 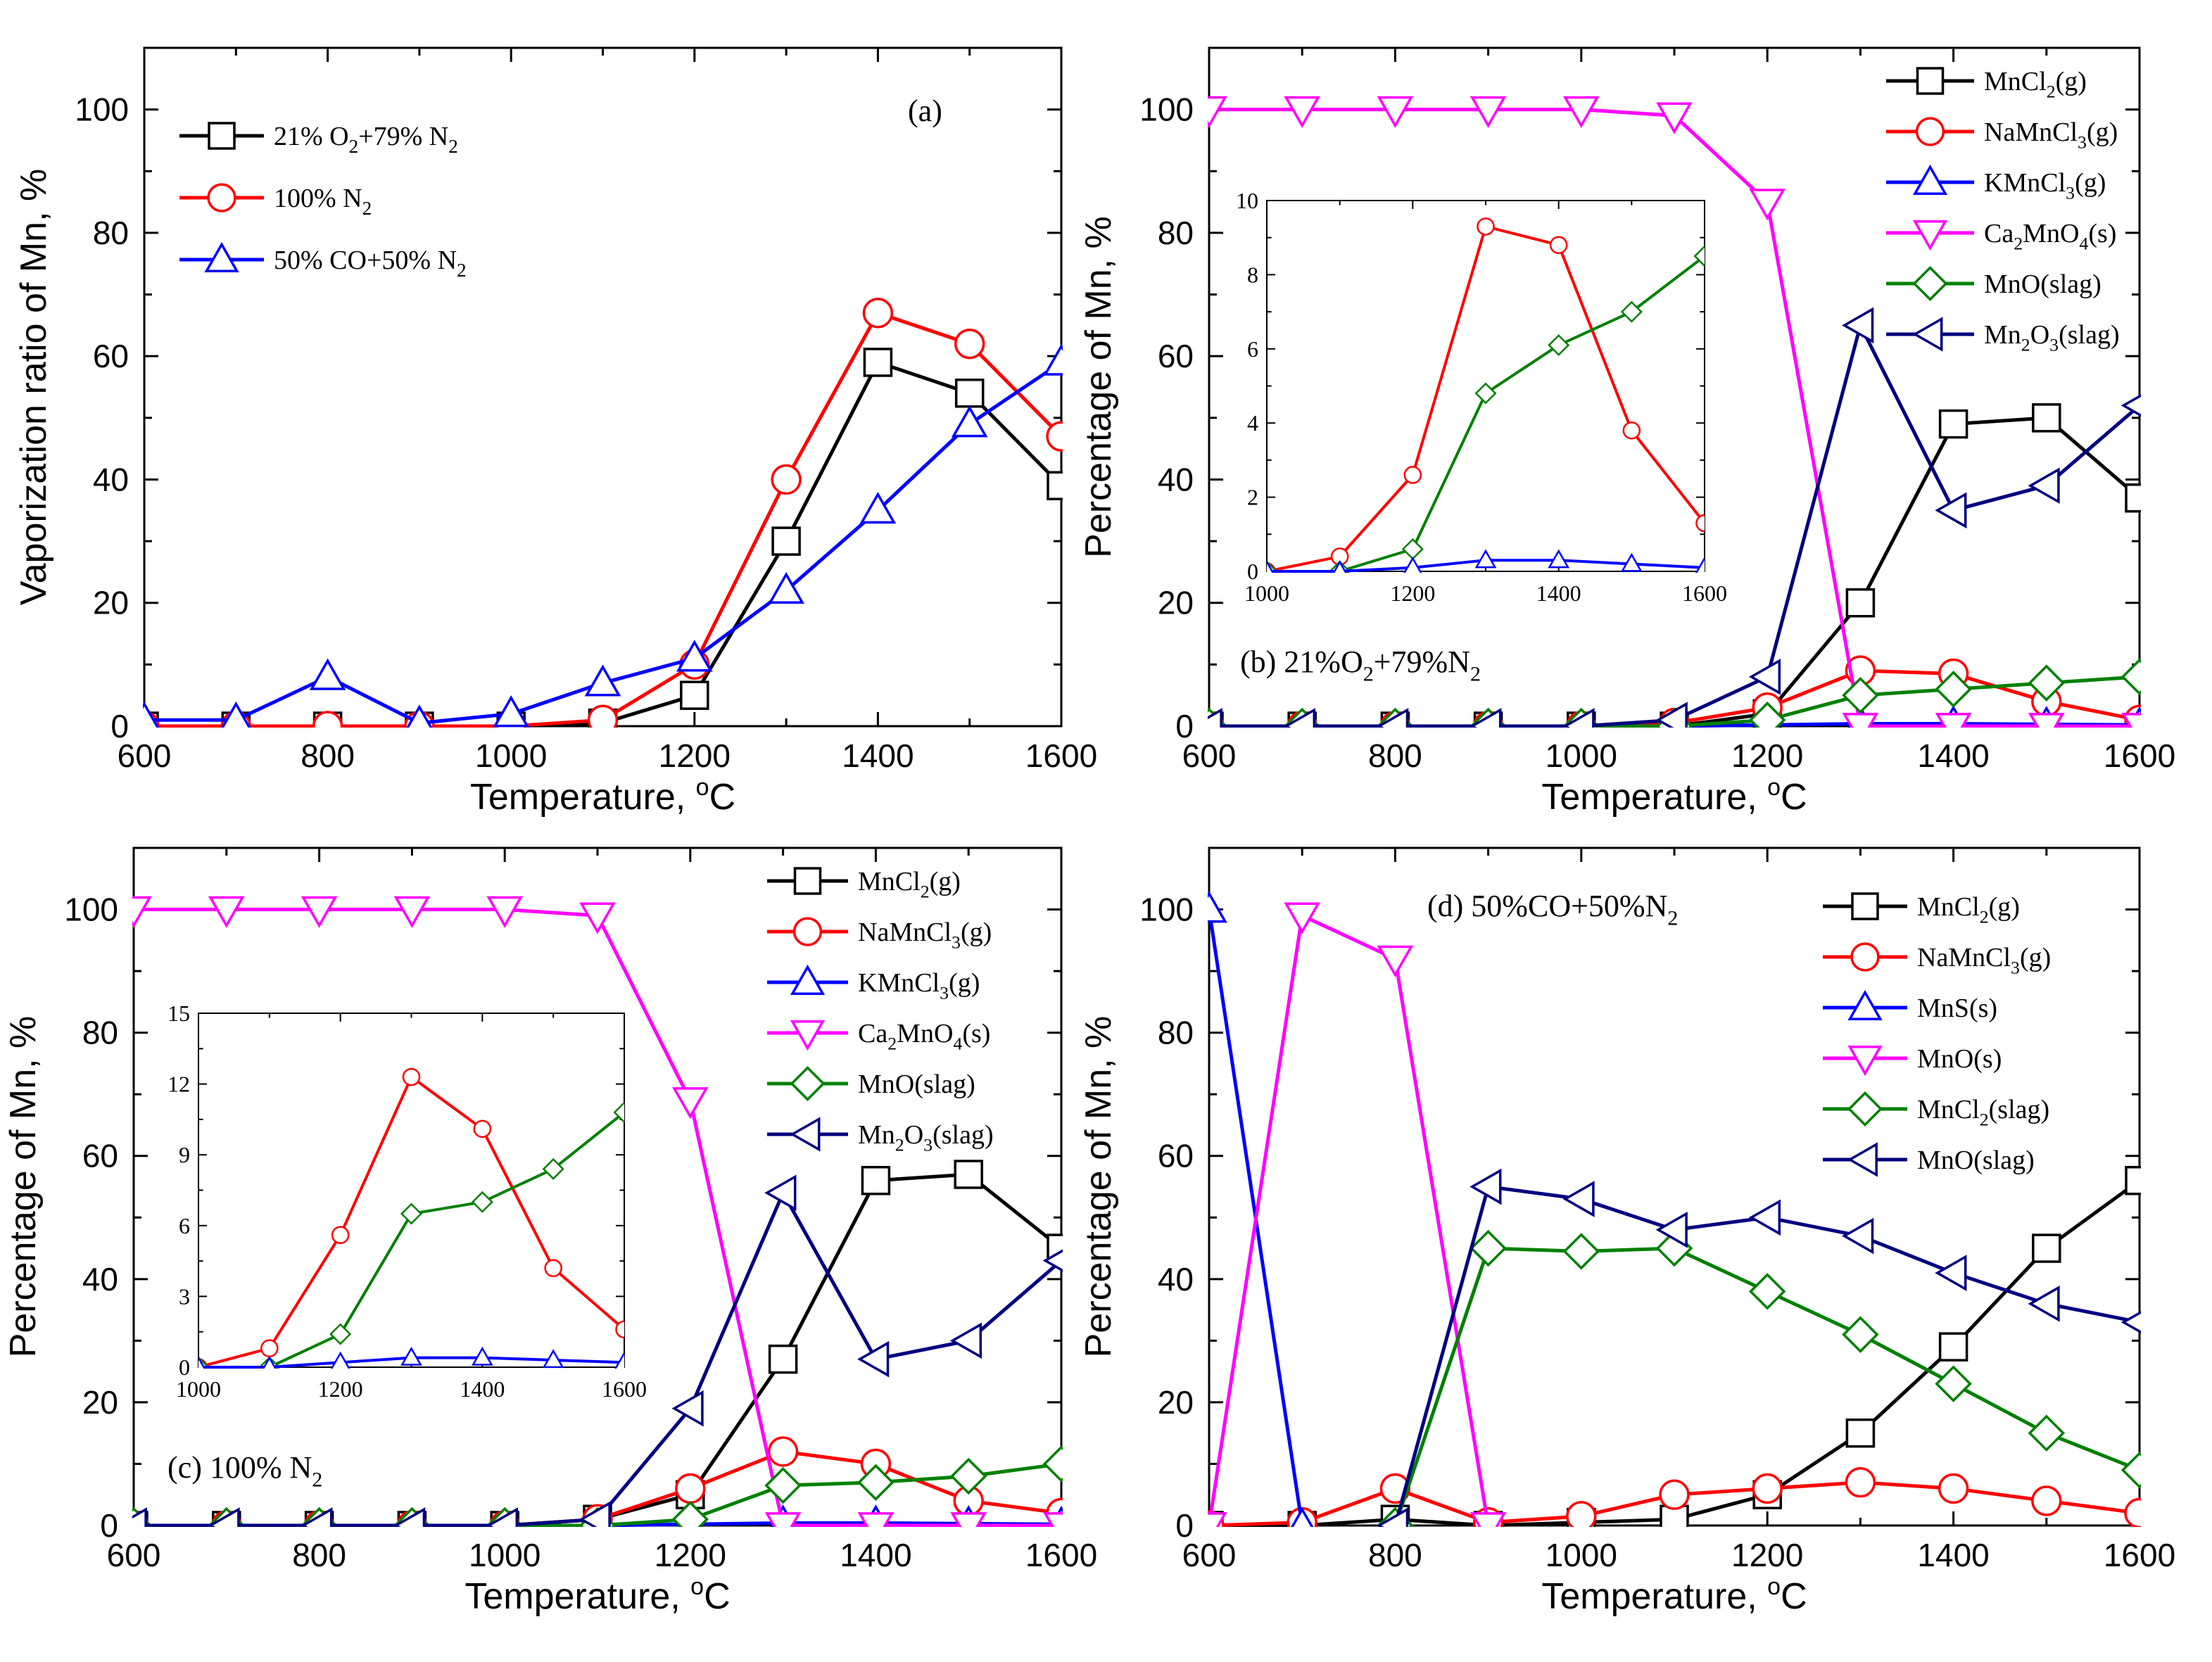 I want to click on axis-d-ytick-label: 0, so click(x=1184, y=1525).